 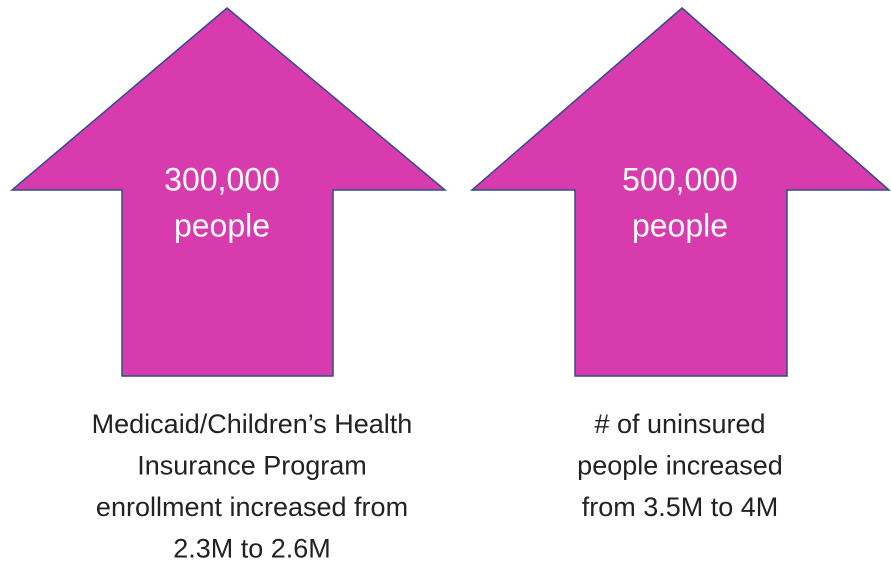 I want to click on caption-line: 2.3M to 2.6M, so click(x=252, y=549).